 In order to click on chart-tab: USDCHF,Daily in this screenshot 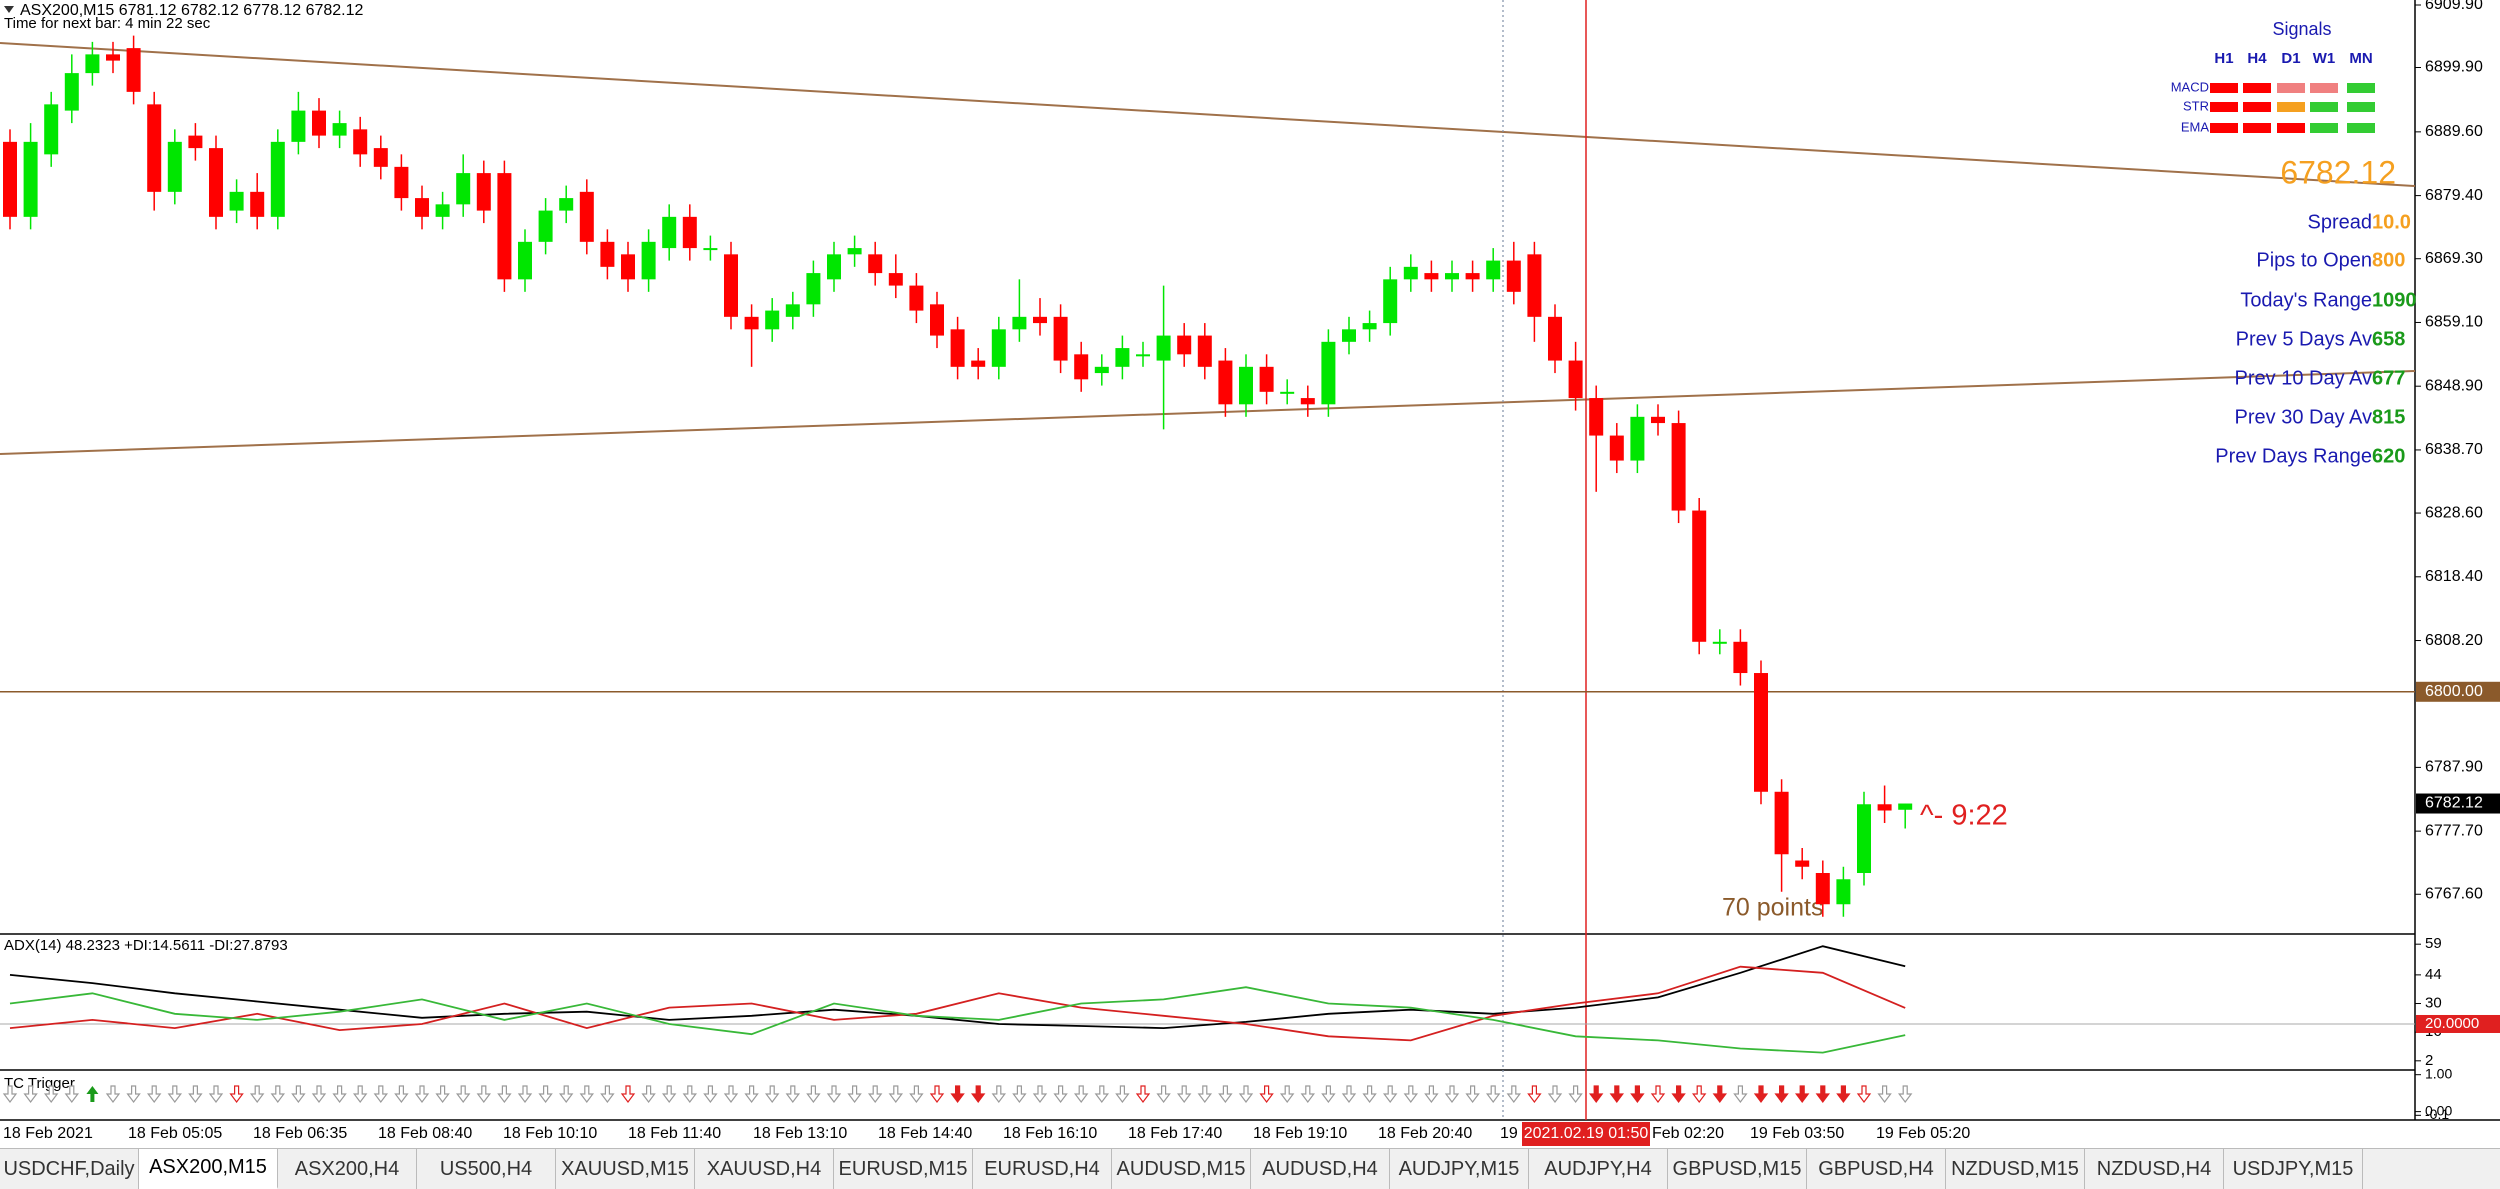, I will do `click(69, 1169)`.